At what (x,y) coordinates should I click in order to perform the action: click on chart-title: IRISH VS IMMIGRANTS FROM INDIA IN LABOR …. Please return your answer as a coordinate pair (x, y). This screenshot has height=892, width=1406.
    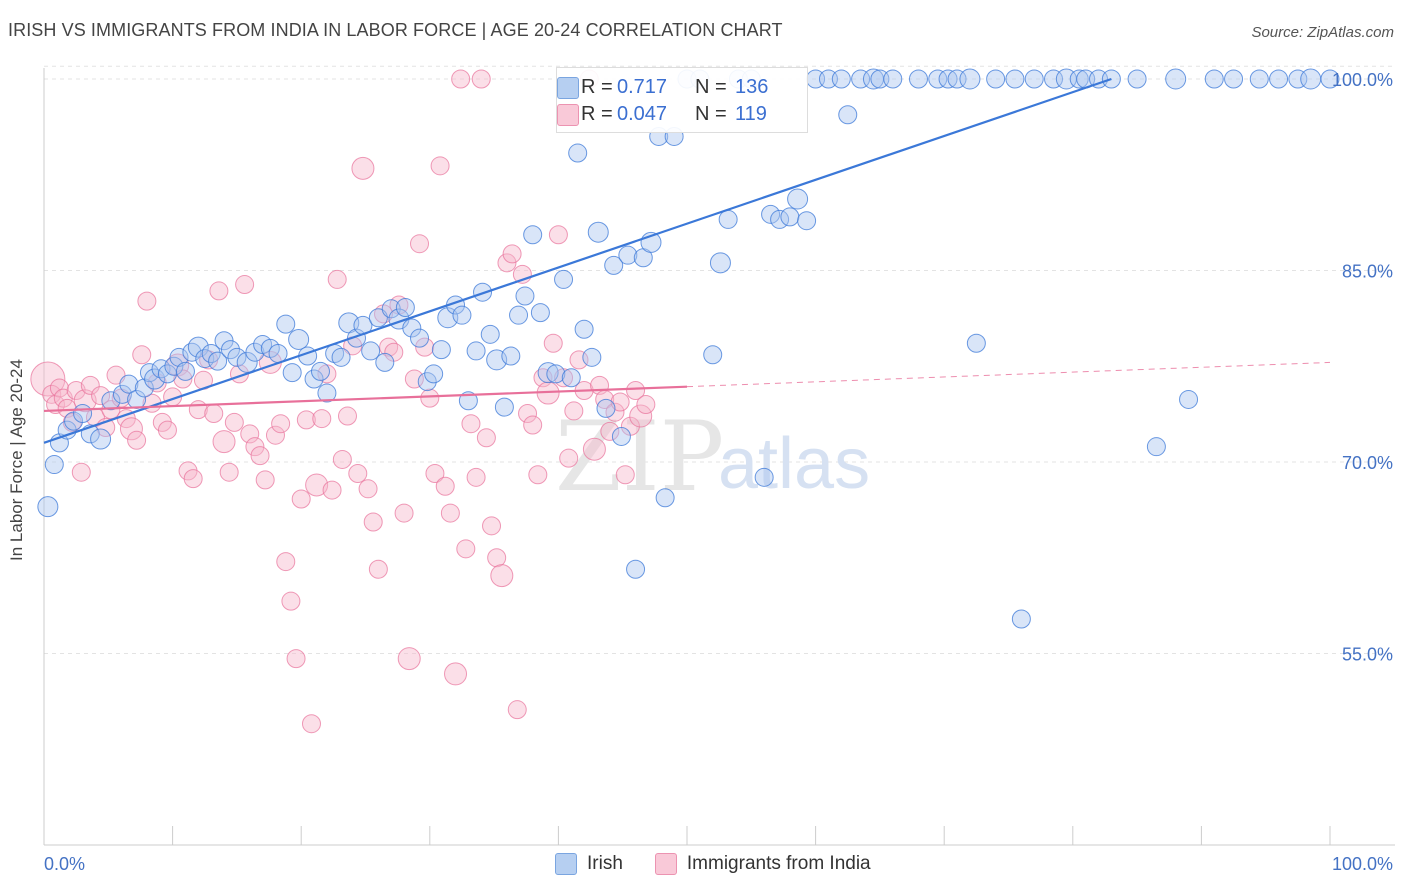
    Looking at the image, I should click on (395, 30).